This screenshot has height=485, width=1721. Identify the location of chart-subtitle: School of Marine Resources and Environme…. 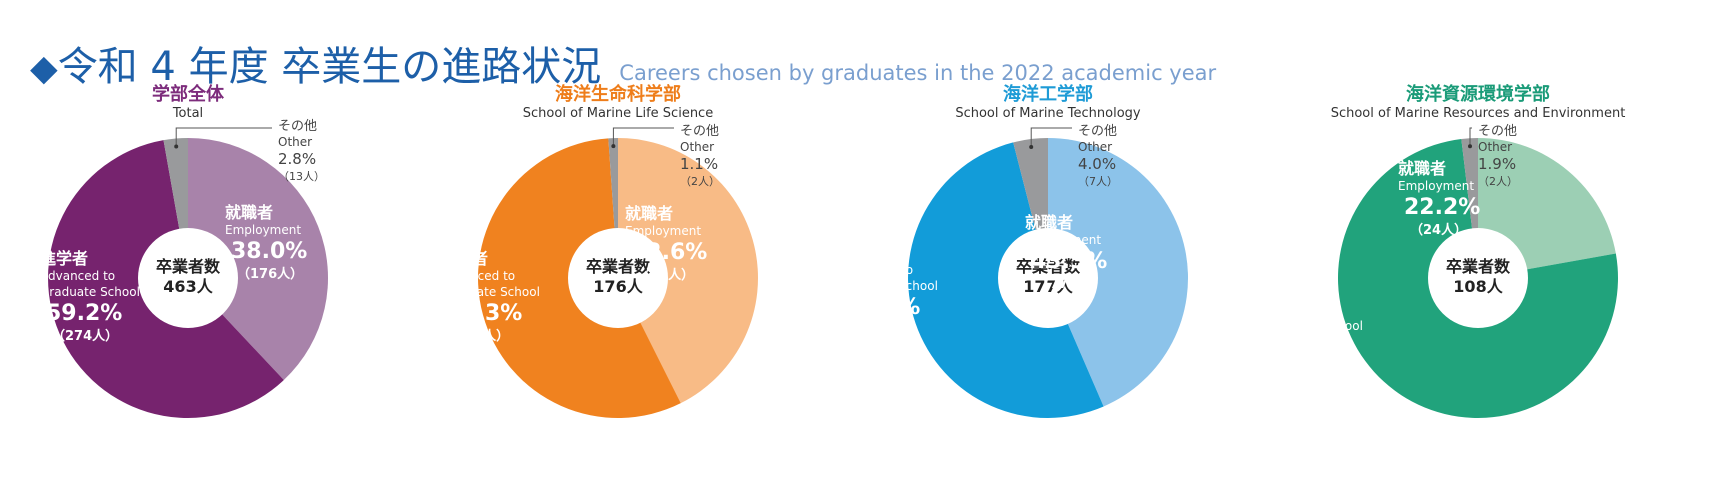
(1478, 113).